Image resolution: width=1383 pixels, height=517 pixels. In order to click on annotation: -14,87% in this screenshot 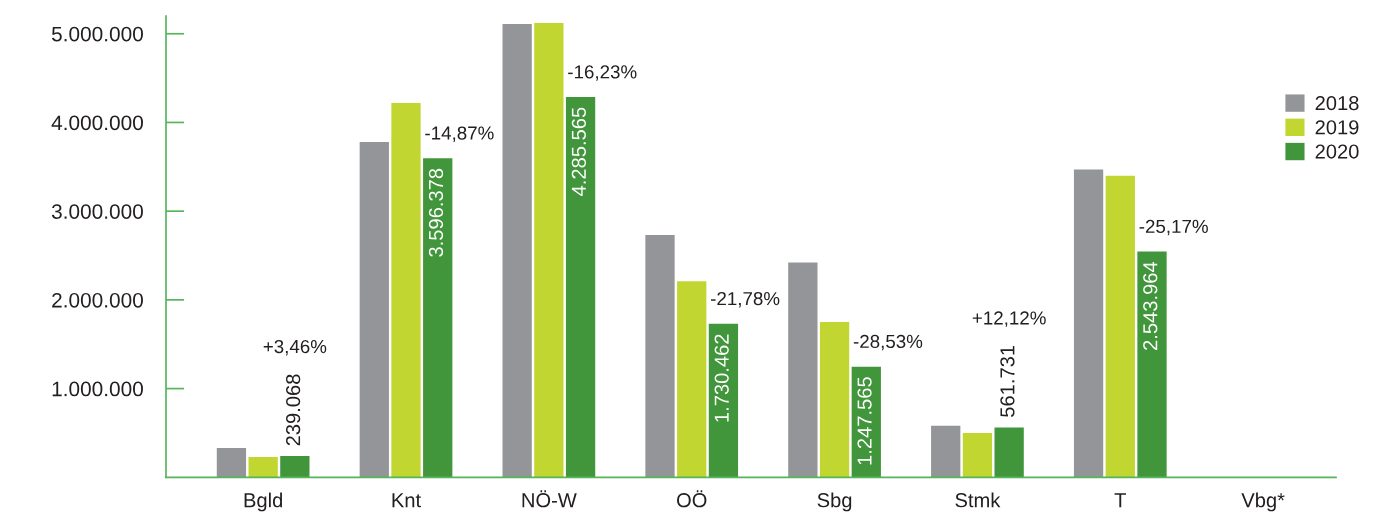, I will do `click(459, 134)`.